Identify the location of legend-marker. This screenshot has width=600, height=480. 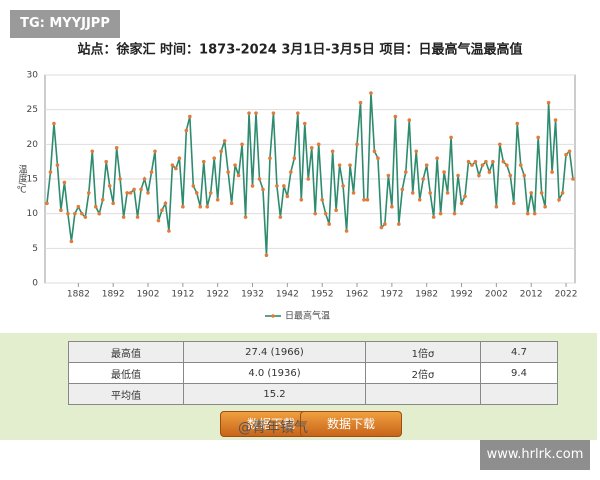
(273, 316).